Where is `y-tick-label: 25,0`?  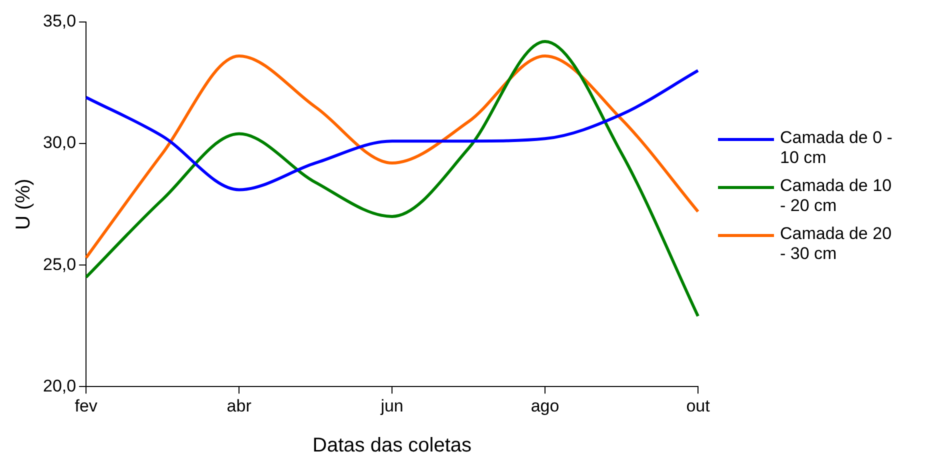 y-tick-label: 25,0 is located at coordinates (59, 264).